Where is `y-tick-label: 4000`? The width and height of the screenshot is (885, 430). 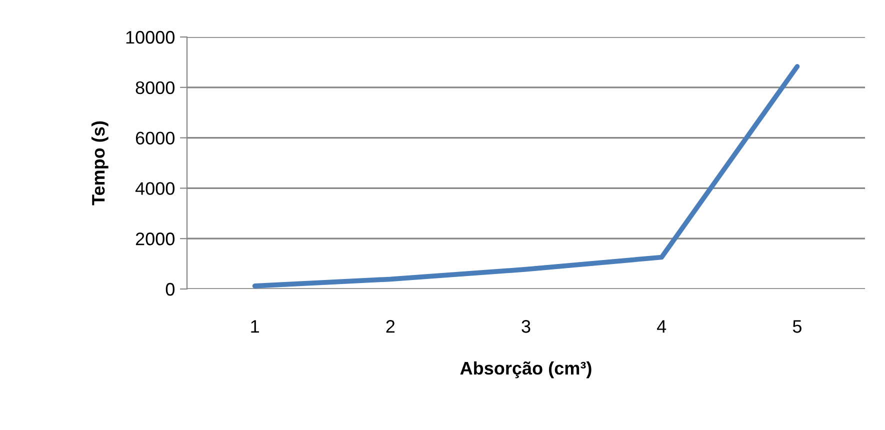
y-tick-label: 4000 is located at coordinates (154, 188).